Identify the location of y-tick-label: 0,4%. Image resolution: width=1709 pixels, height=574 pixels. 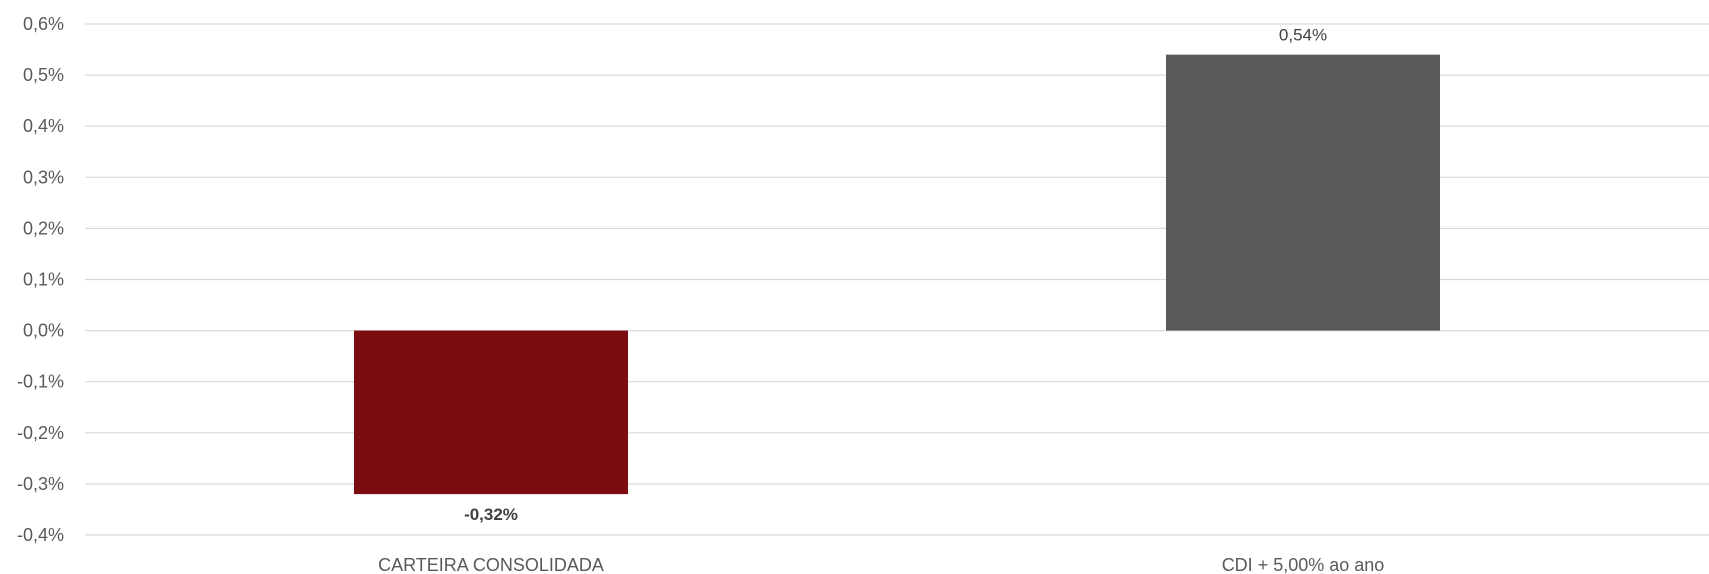
(43, 126).